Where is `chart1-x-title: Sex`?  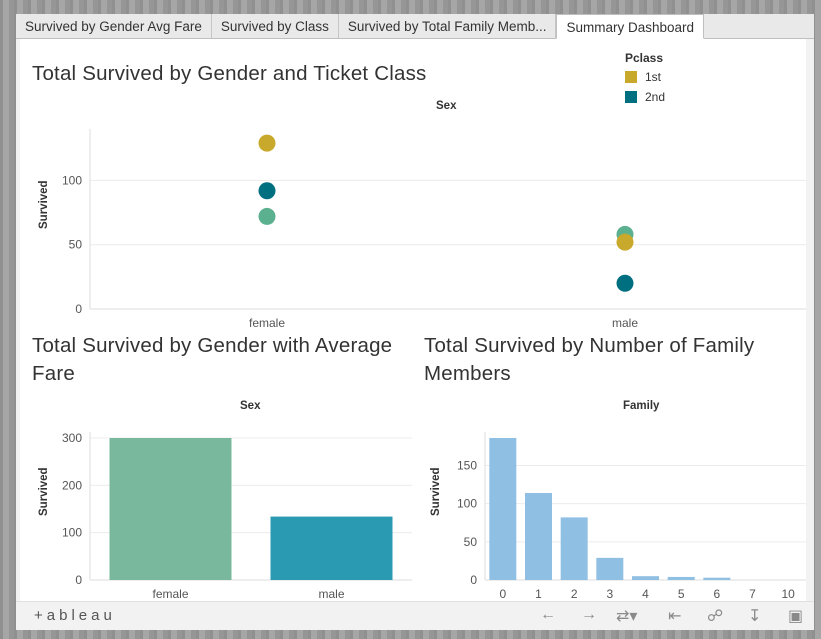 chart1-x-title: Sex is located at coordinates (446, 106).